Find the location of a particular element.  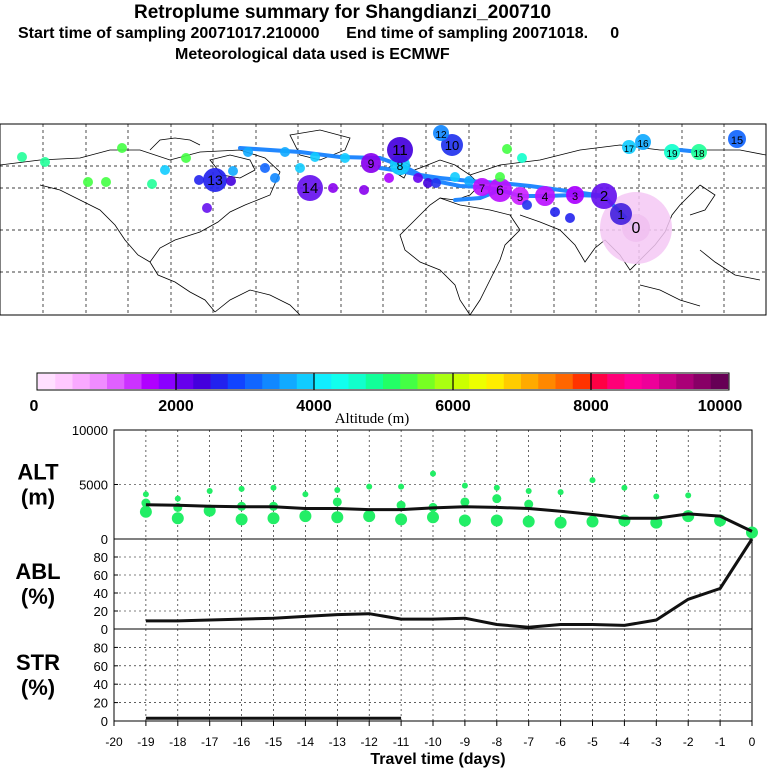

marker-label: 14 is located at coordinates (310, 188).